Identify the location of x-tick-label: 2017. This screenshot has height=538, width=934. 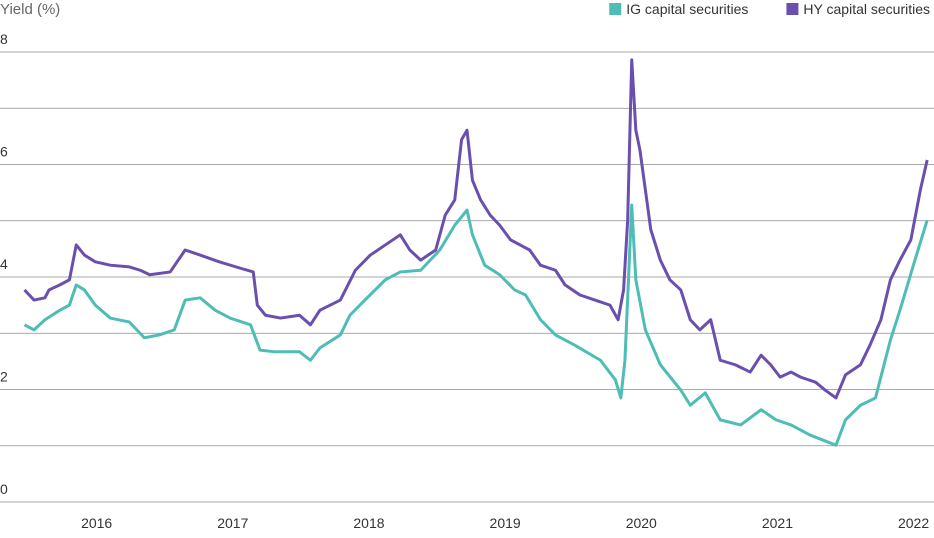
(232, 523).